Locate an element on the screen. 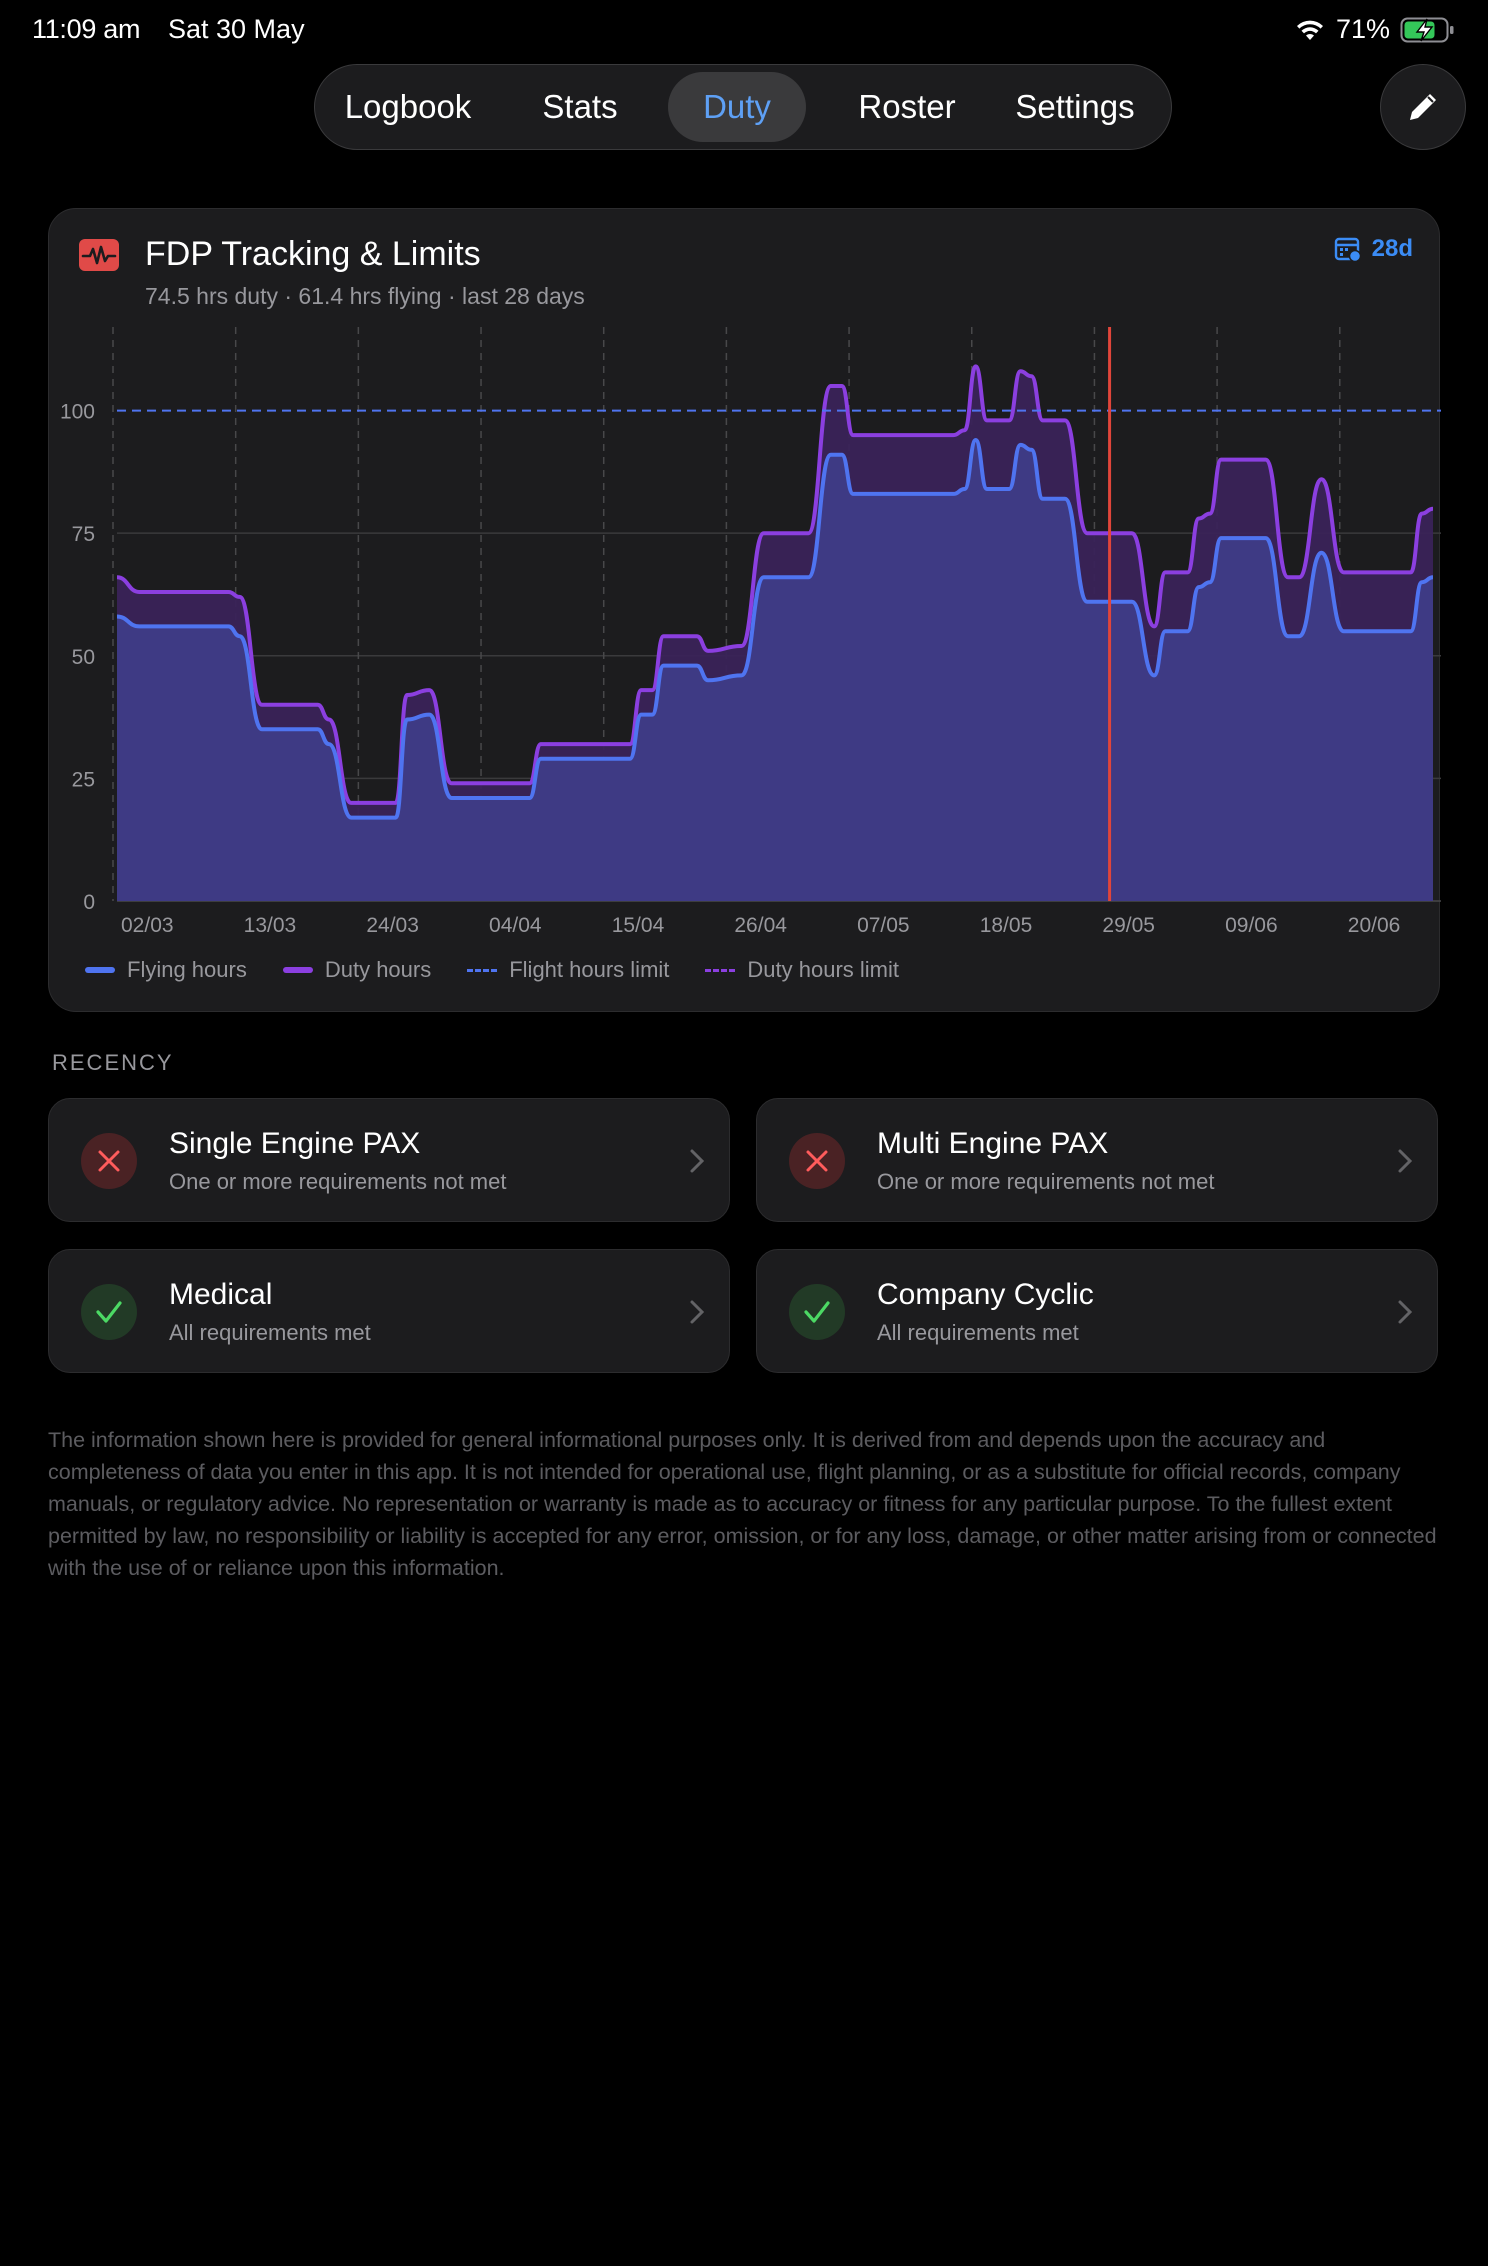 This screenshot has height=2266, width=1488. recency-section-label: RECENCY is located at coordinates (113, 1062).